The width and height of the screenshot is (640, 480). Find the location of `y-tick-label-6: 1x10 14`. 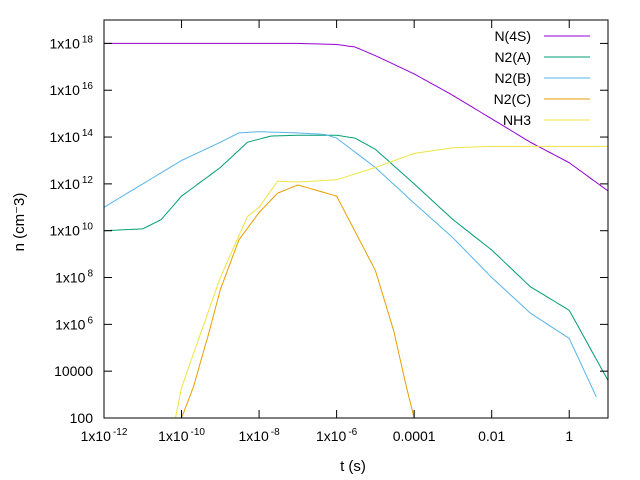

y-tick-label-6: 1x10 14 is located at coordinates (72, 136).